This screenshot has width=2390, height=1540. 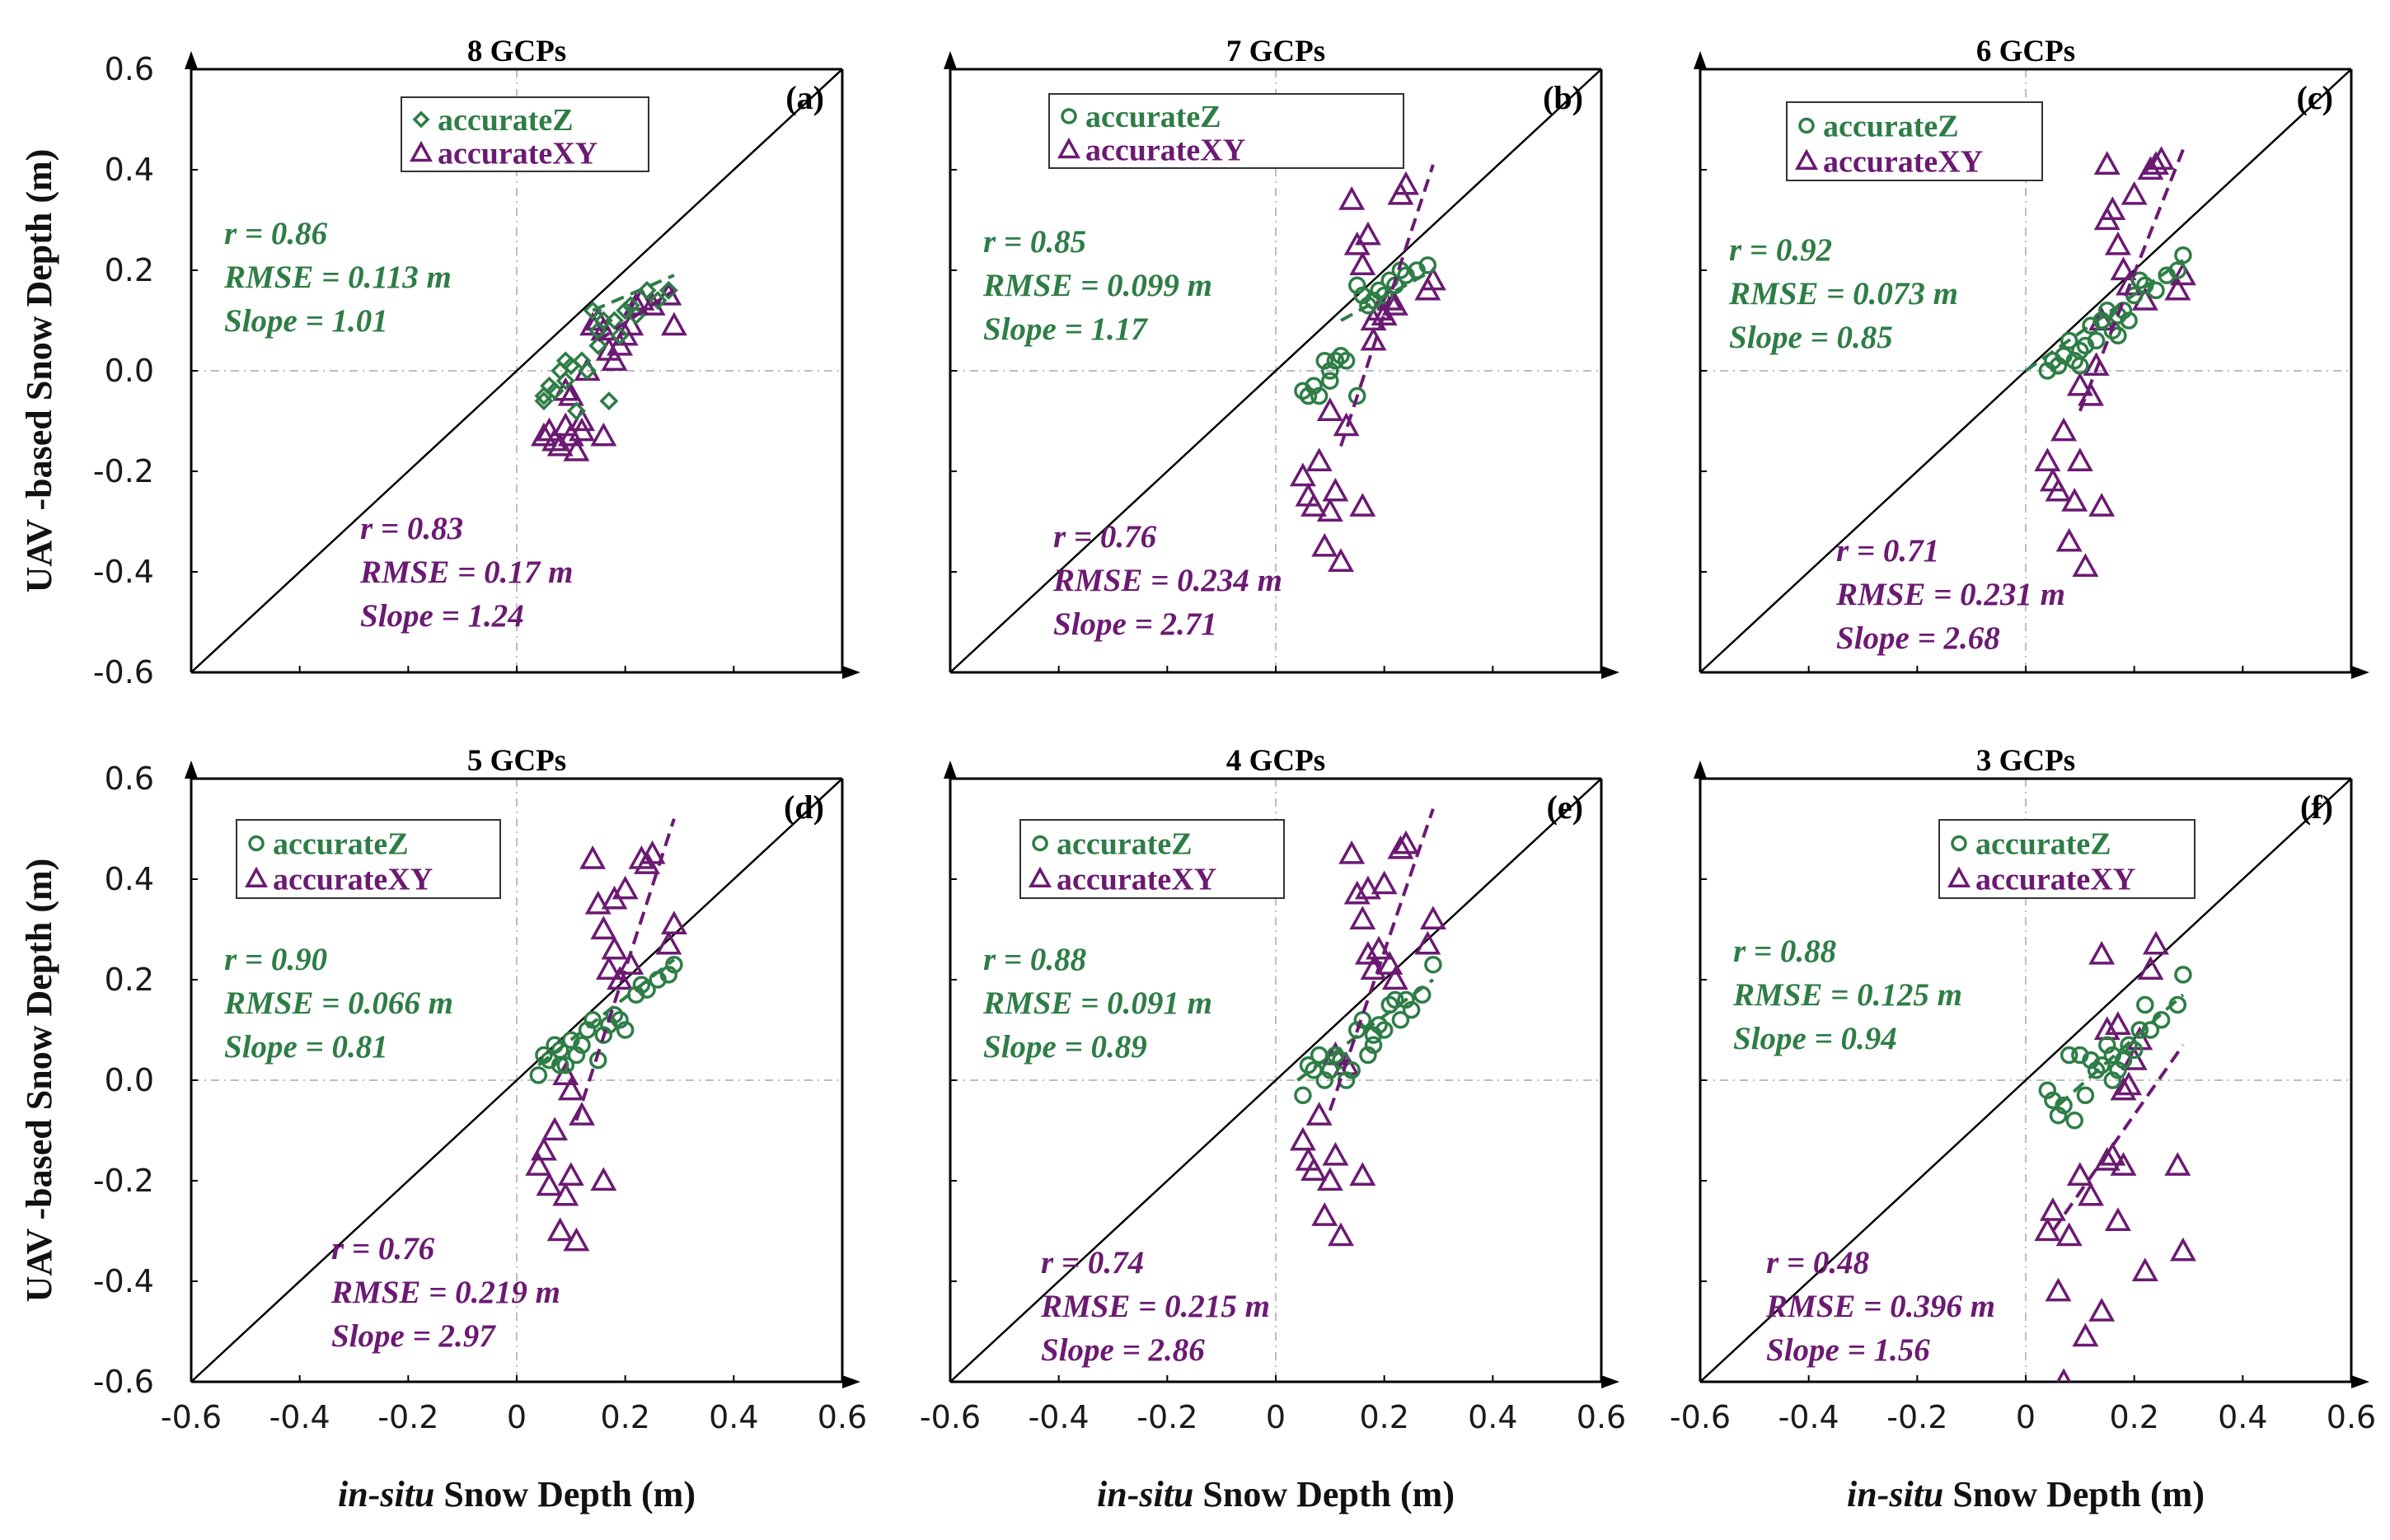 What do you see at coordinates (445, 1292) in the screenshot?
I see `stats-xy-line: RMSE = 0.219 m` at bounding box center [445, 1292].